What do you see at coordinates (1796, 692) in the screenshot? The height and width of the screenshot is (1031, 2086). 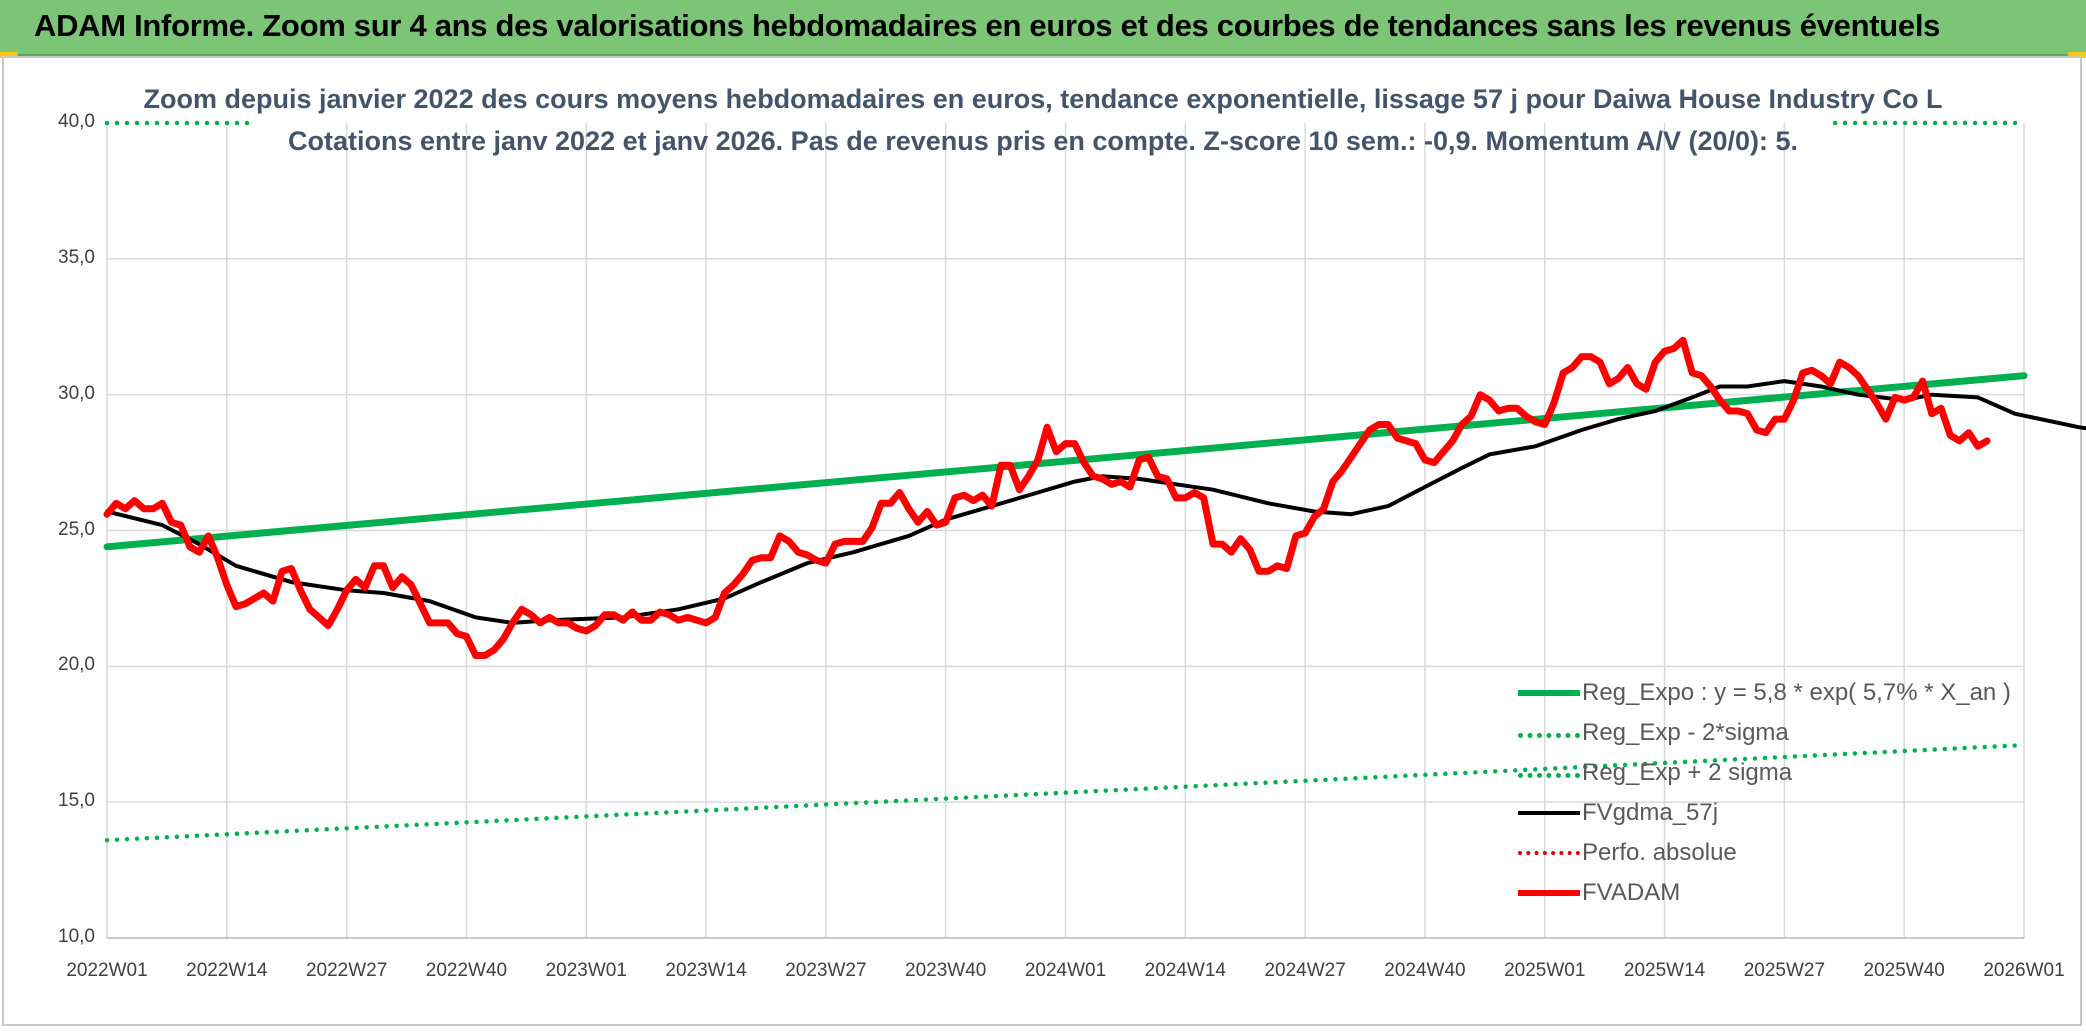 I see `legend-label: Reg_Expo : y = 5,8 * exp( 5,7% * X_an )` at bounding box center [1796, 692].